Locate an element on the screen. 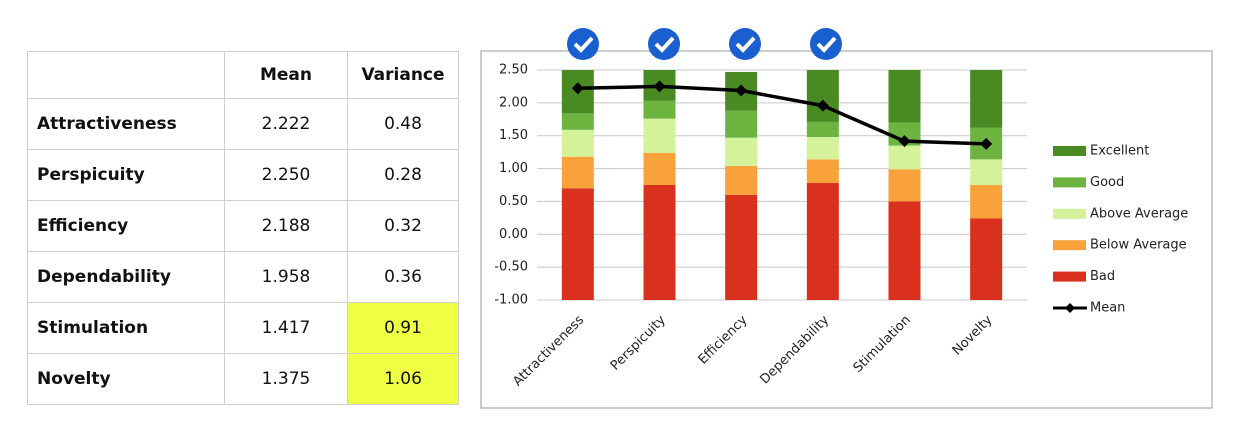 The image size is (1237, 438). table-cell: 1.06 is located at coordinates (403, 379).